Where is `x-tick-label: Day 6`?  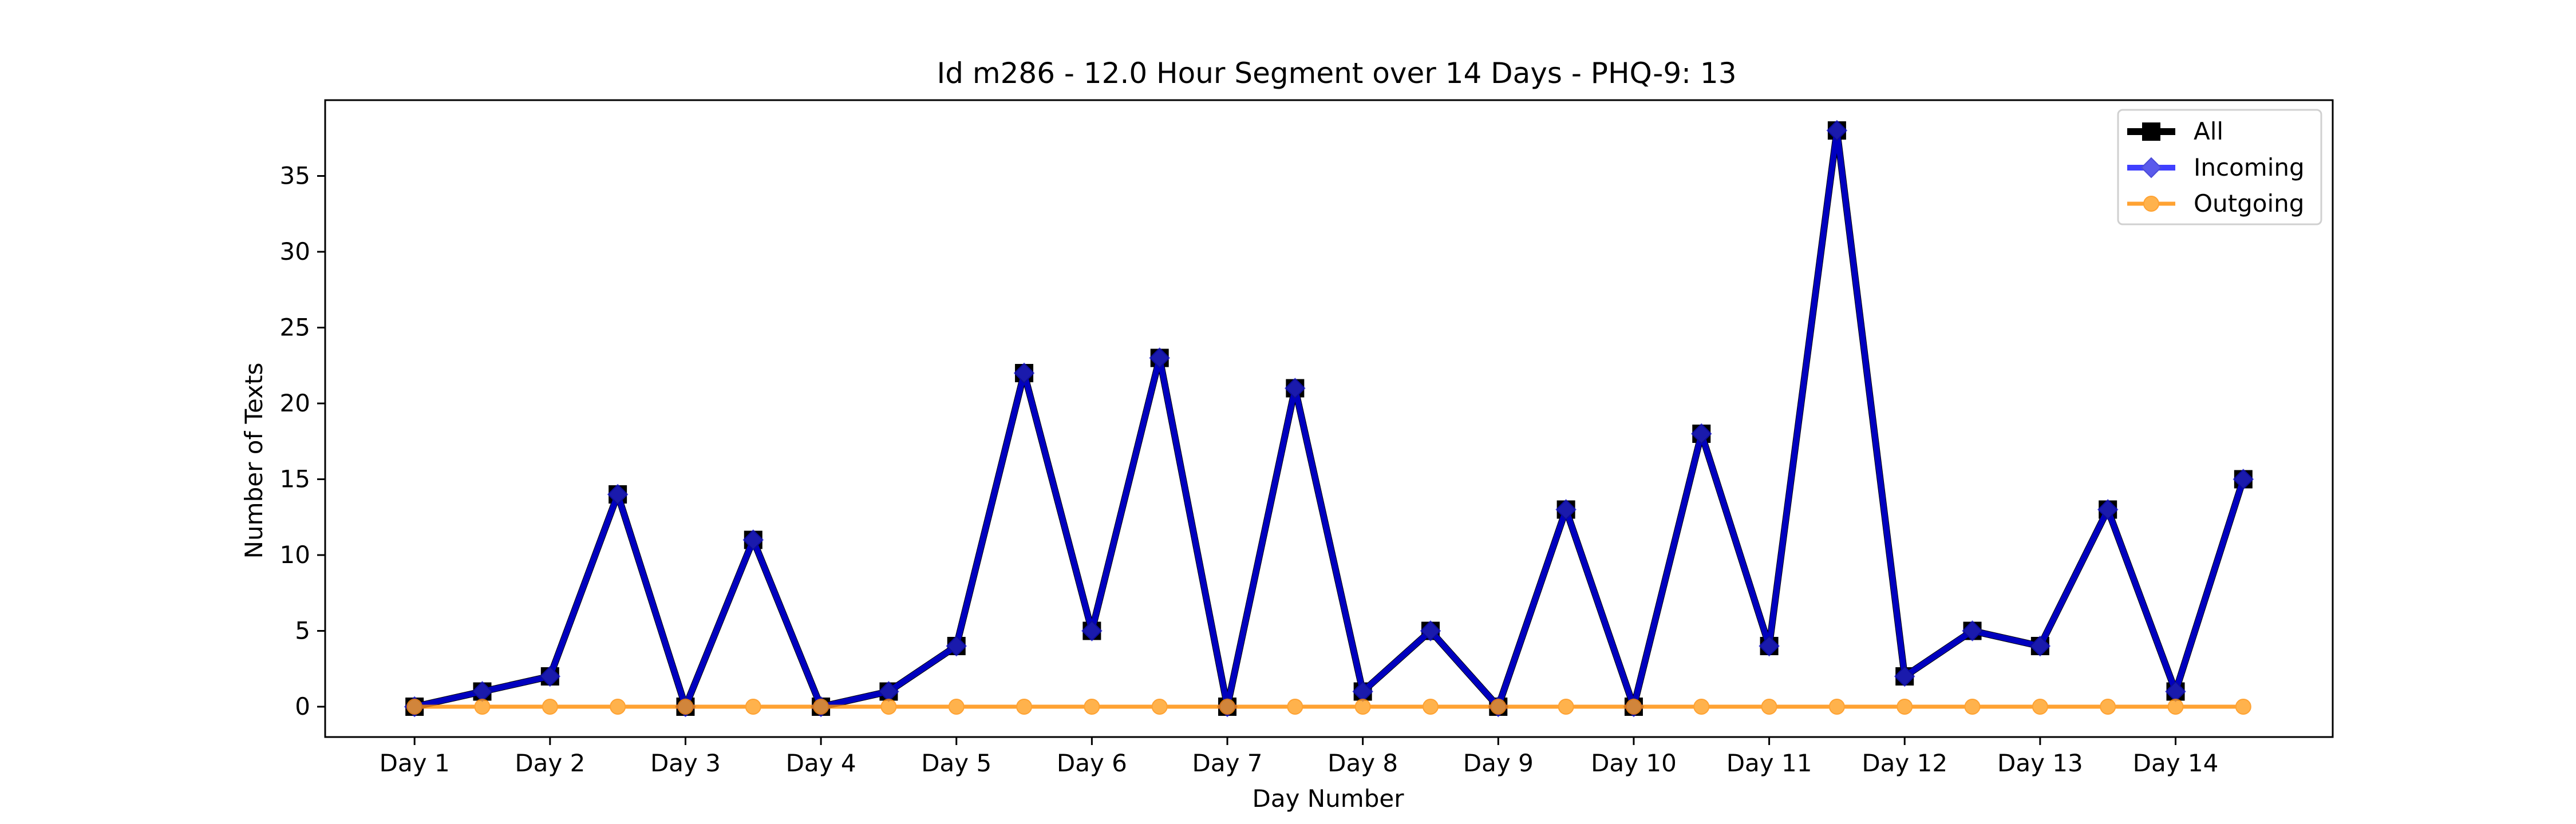
x-tick-label: Day 6 is located at coordinates (1092, 763).